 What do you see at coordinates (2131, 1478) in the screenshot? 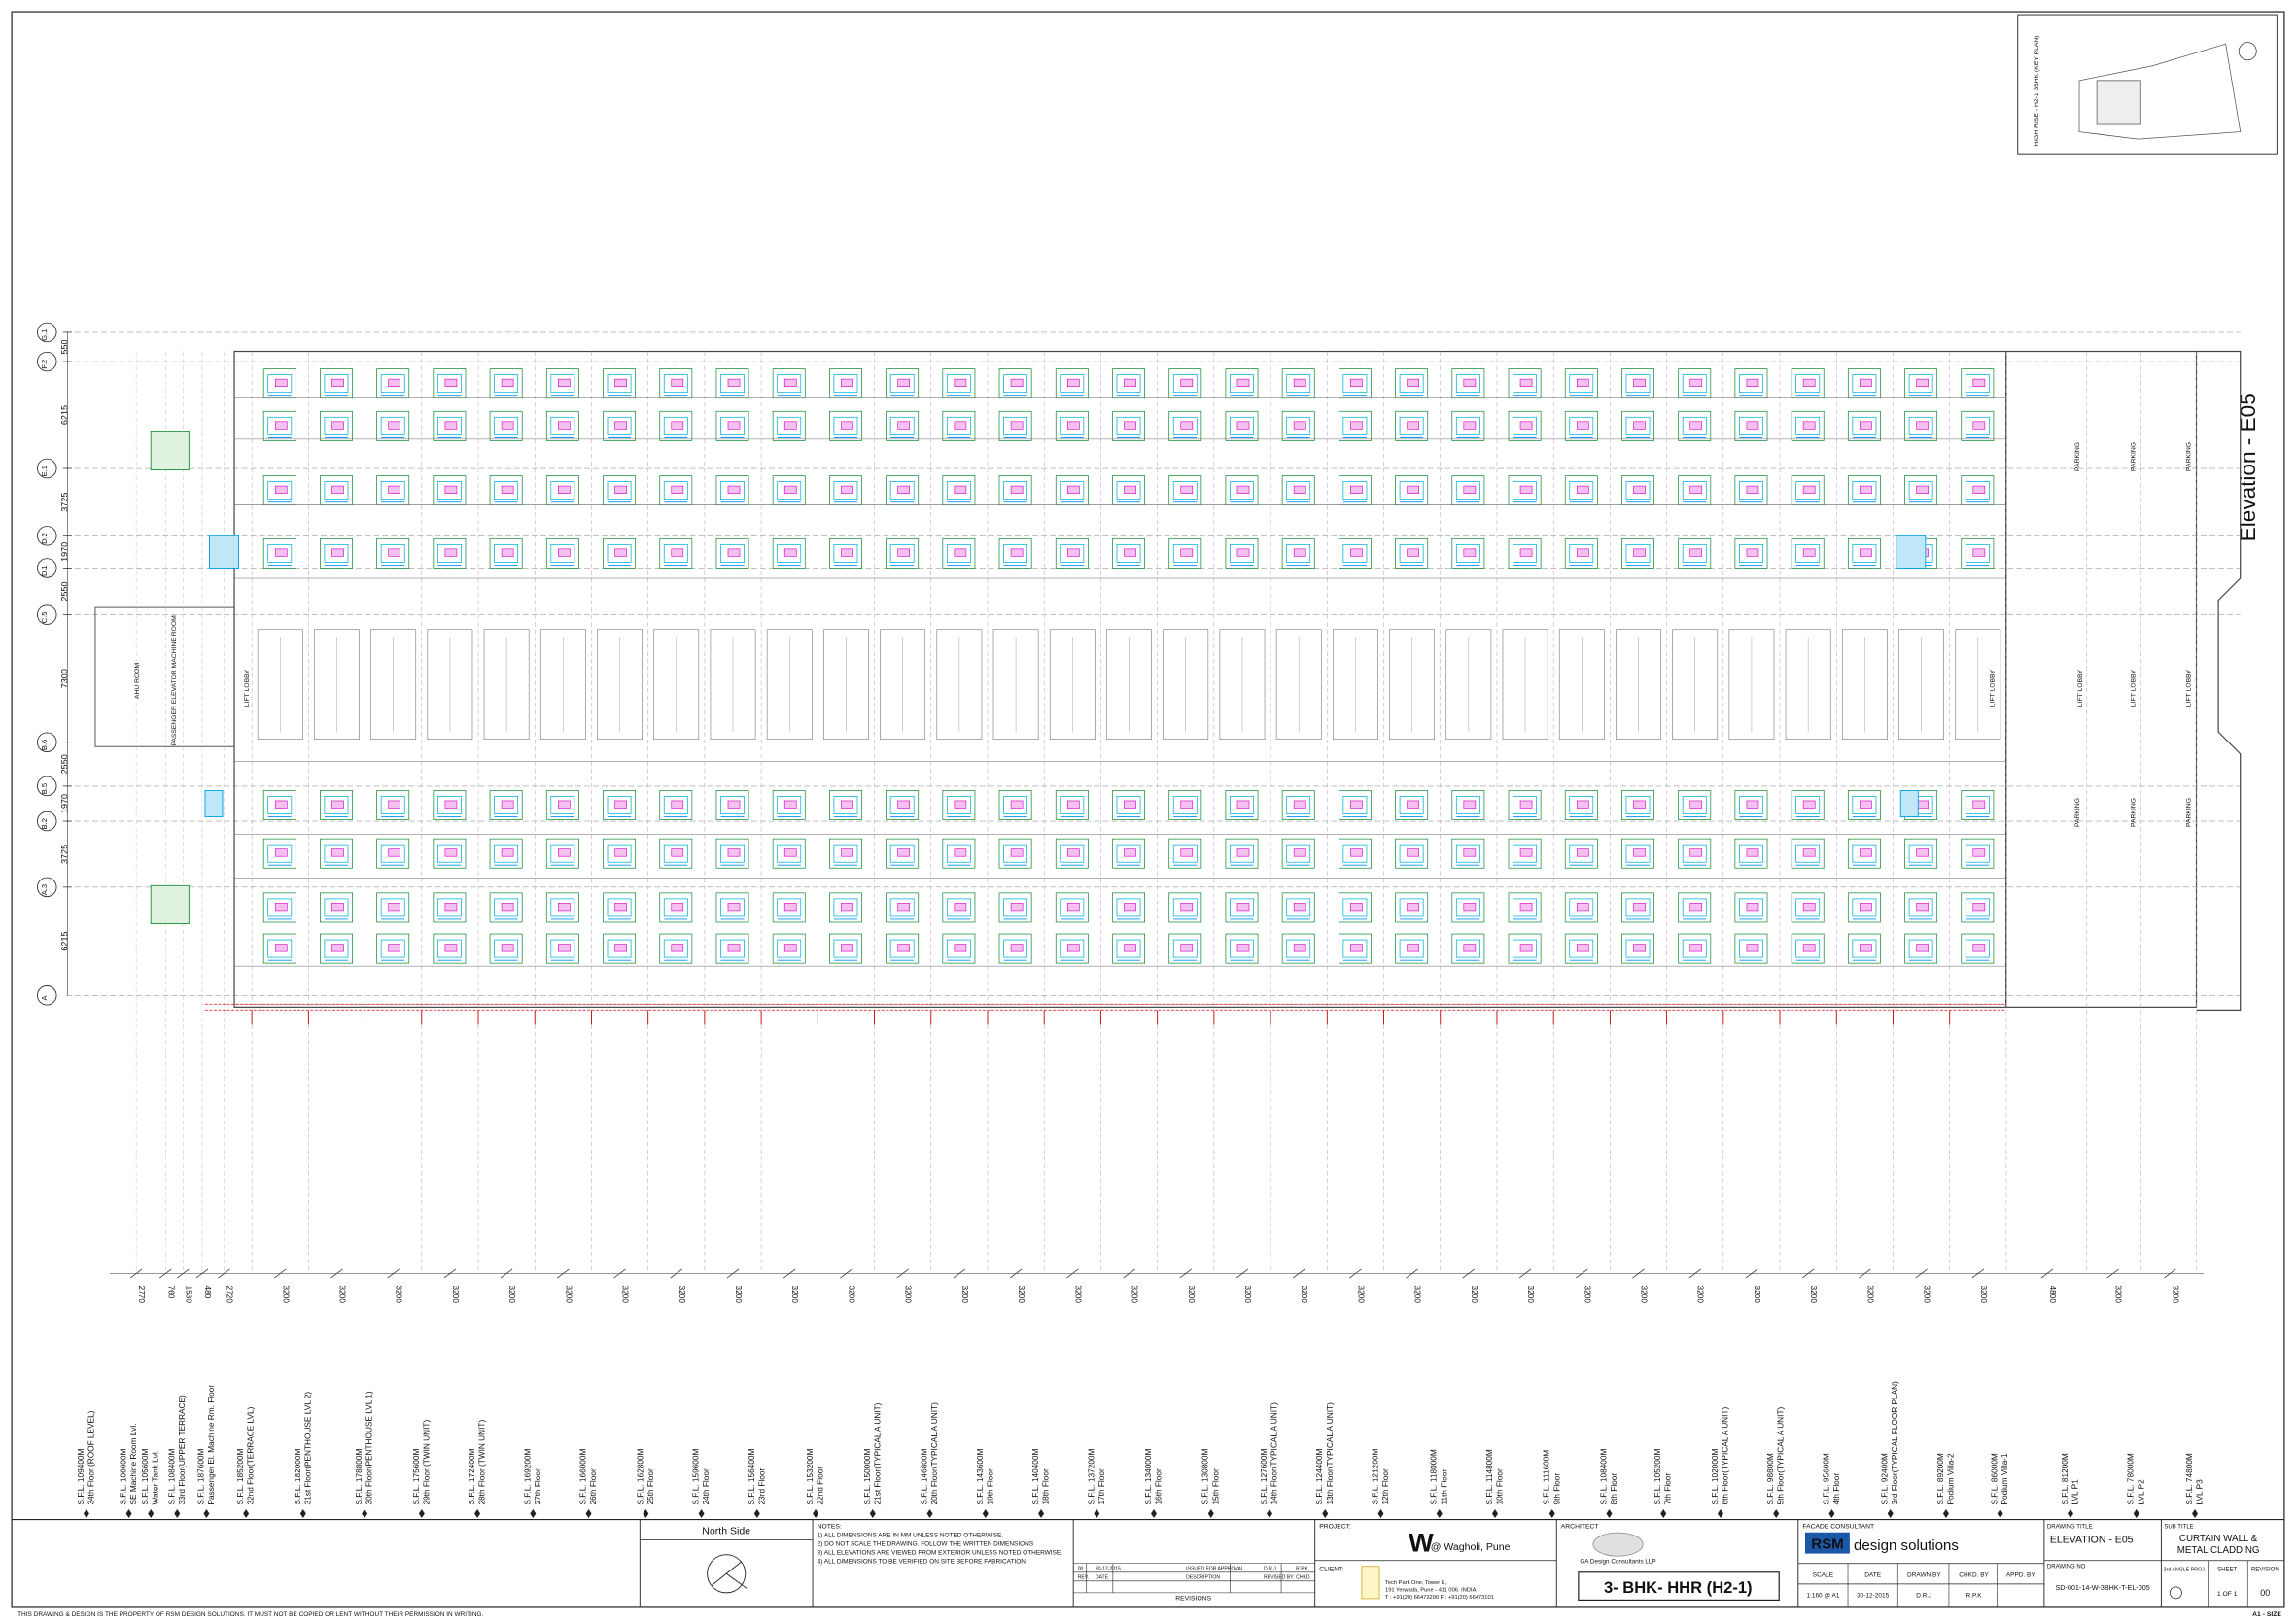
I see `floor-level: S.F.L. 78000M` at bounding box center [2131, 1478].